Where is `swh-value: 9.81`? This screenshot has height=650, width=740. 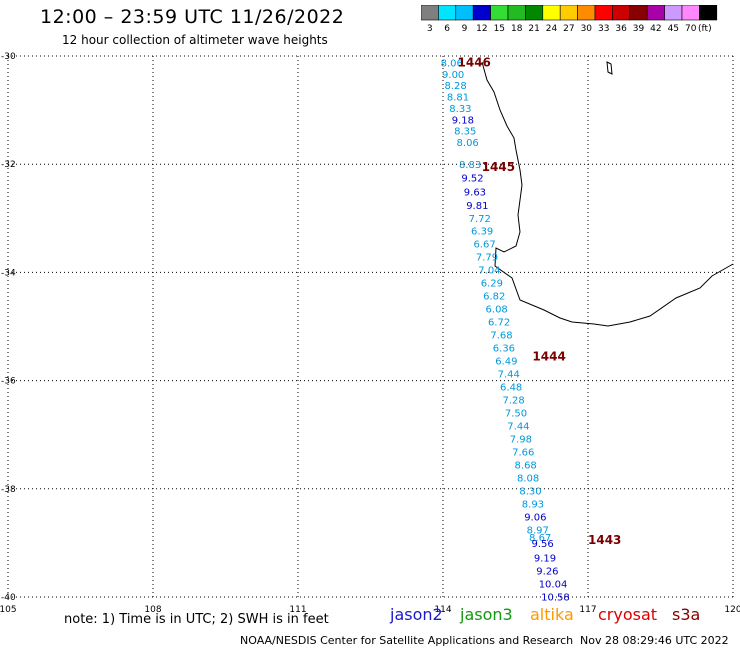 swh-value: 9.81 is located at coordinates (477, 206).